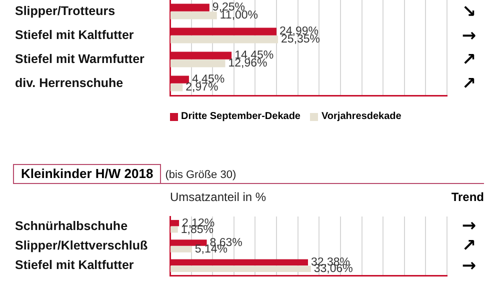 The width and height of the screenshot is (500, 291). What do you see at coordinates (65, 11) in the screenshot?
I see `y-tick-label: Slipper/Trotteurs` at bounding box center [65, 11].